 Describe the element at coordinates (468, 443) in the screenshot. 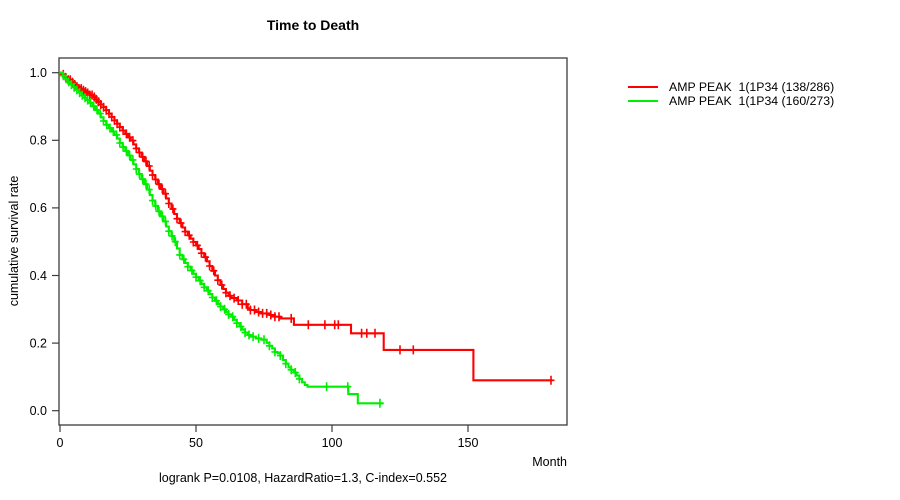

I see `x-tick-label: 150` at that location.